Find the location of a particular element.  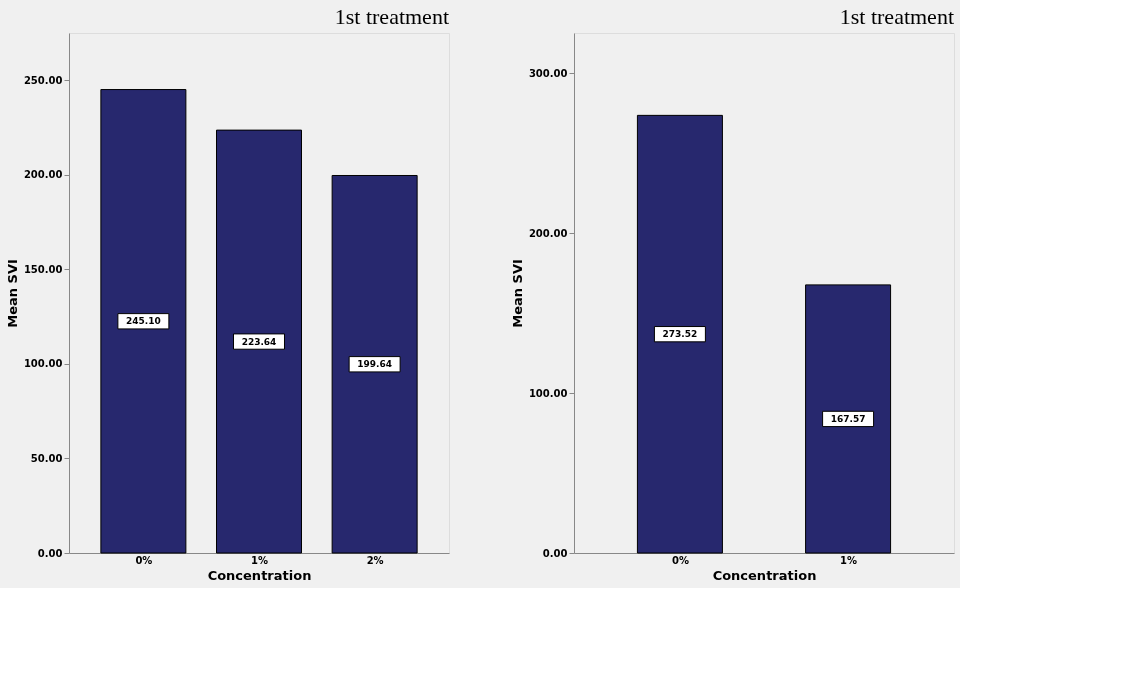

data-label: 223.64 is located at coordinates (259, 341).